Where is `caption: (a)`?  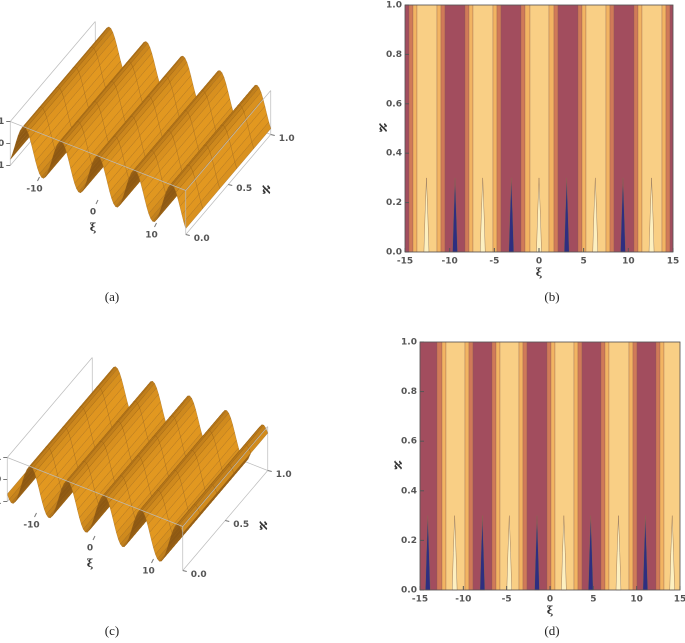 caption: (a) is located at coordinates (112, 296).